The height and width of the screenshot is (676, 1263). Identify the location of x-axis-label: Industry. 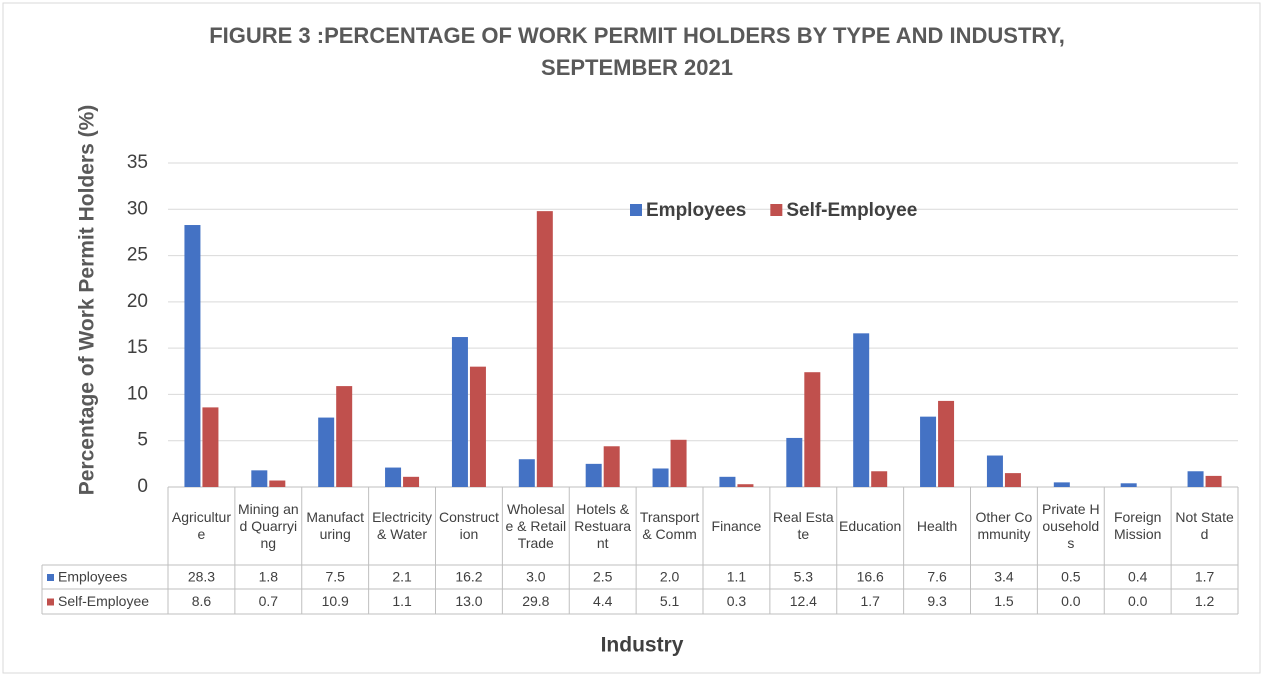
(642, 645).